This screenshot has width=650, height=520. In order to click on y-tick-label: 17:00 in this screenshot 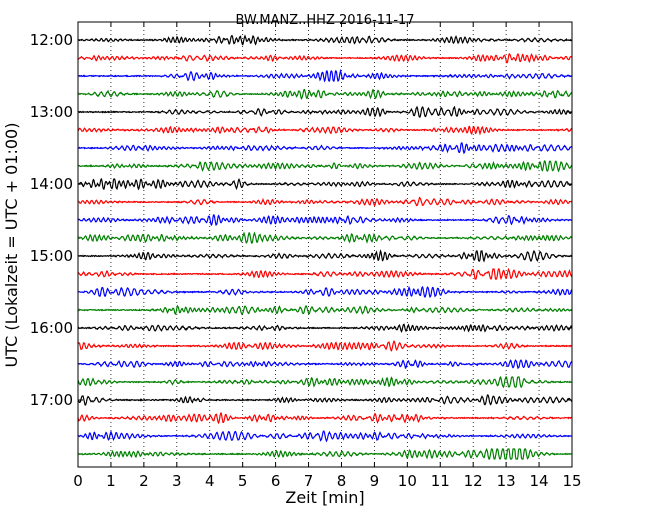, I will do `click(51, 400)`.